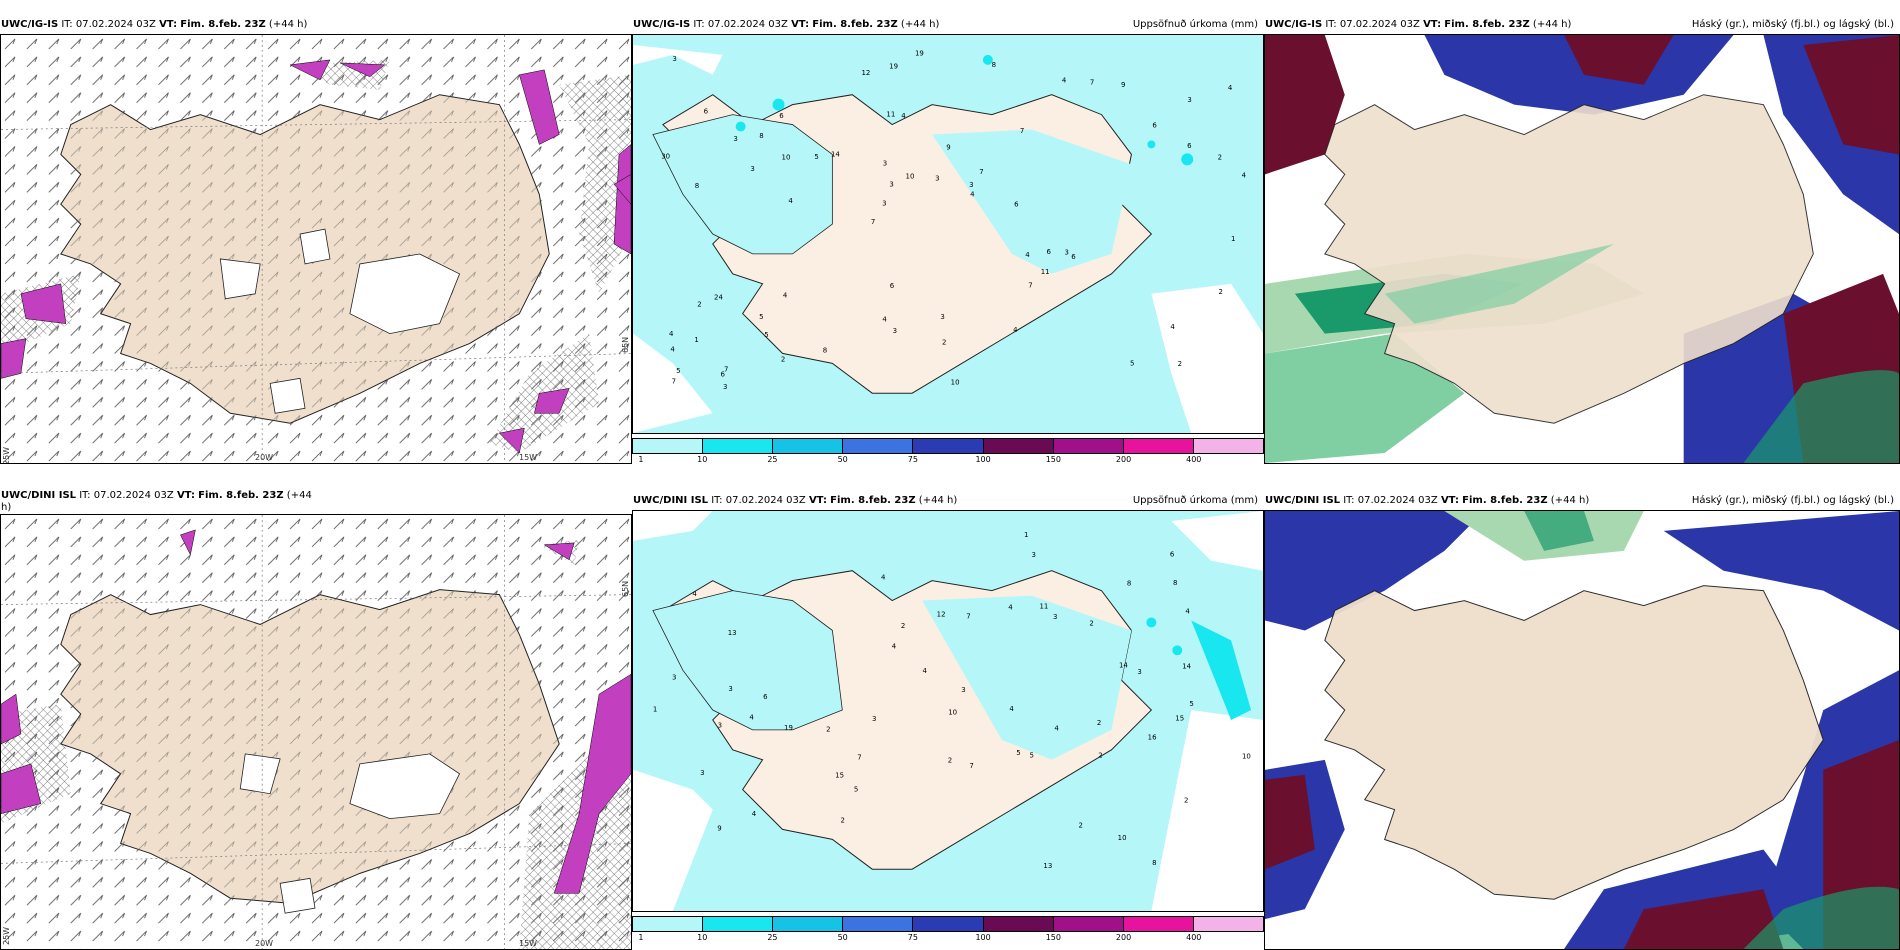 The image size is (1900, 950). I want to click on legend-tick-label: 75, so click(912, 459).